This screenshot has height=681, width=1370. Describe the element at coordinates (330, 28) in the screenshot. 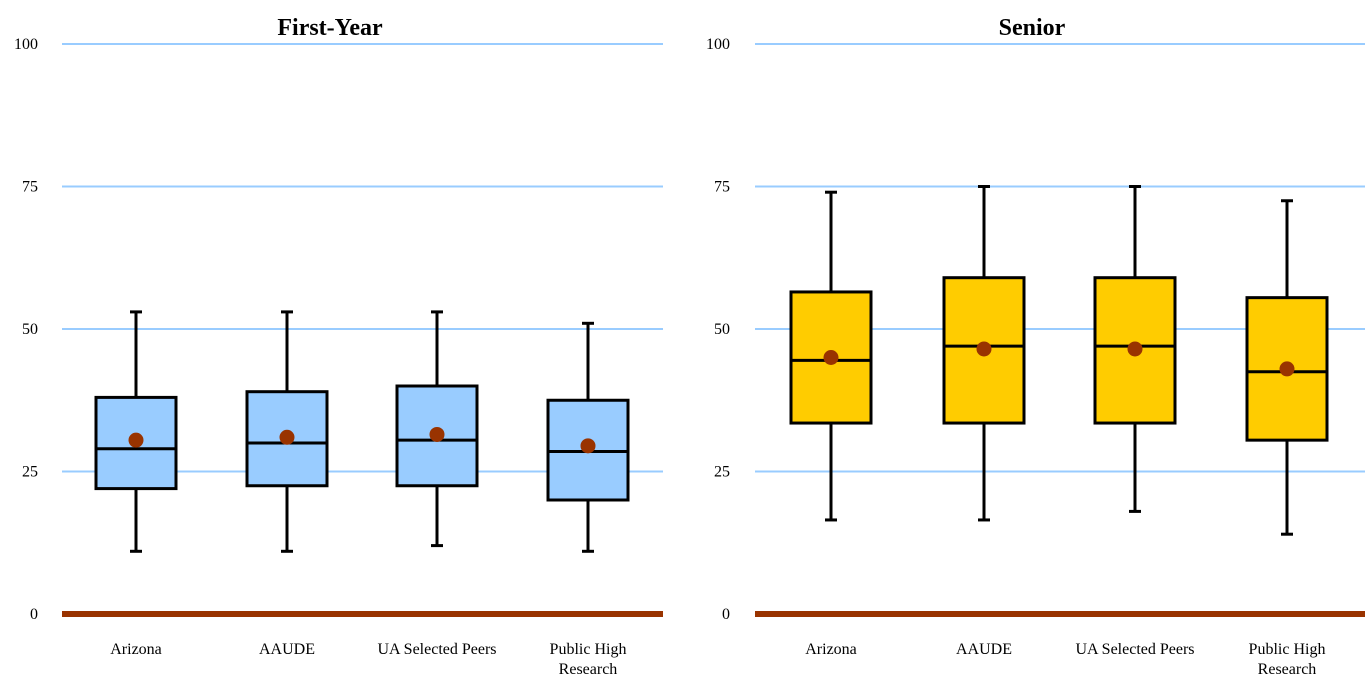

I see `chart-title: First-Year` at that location.